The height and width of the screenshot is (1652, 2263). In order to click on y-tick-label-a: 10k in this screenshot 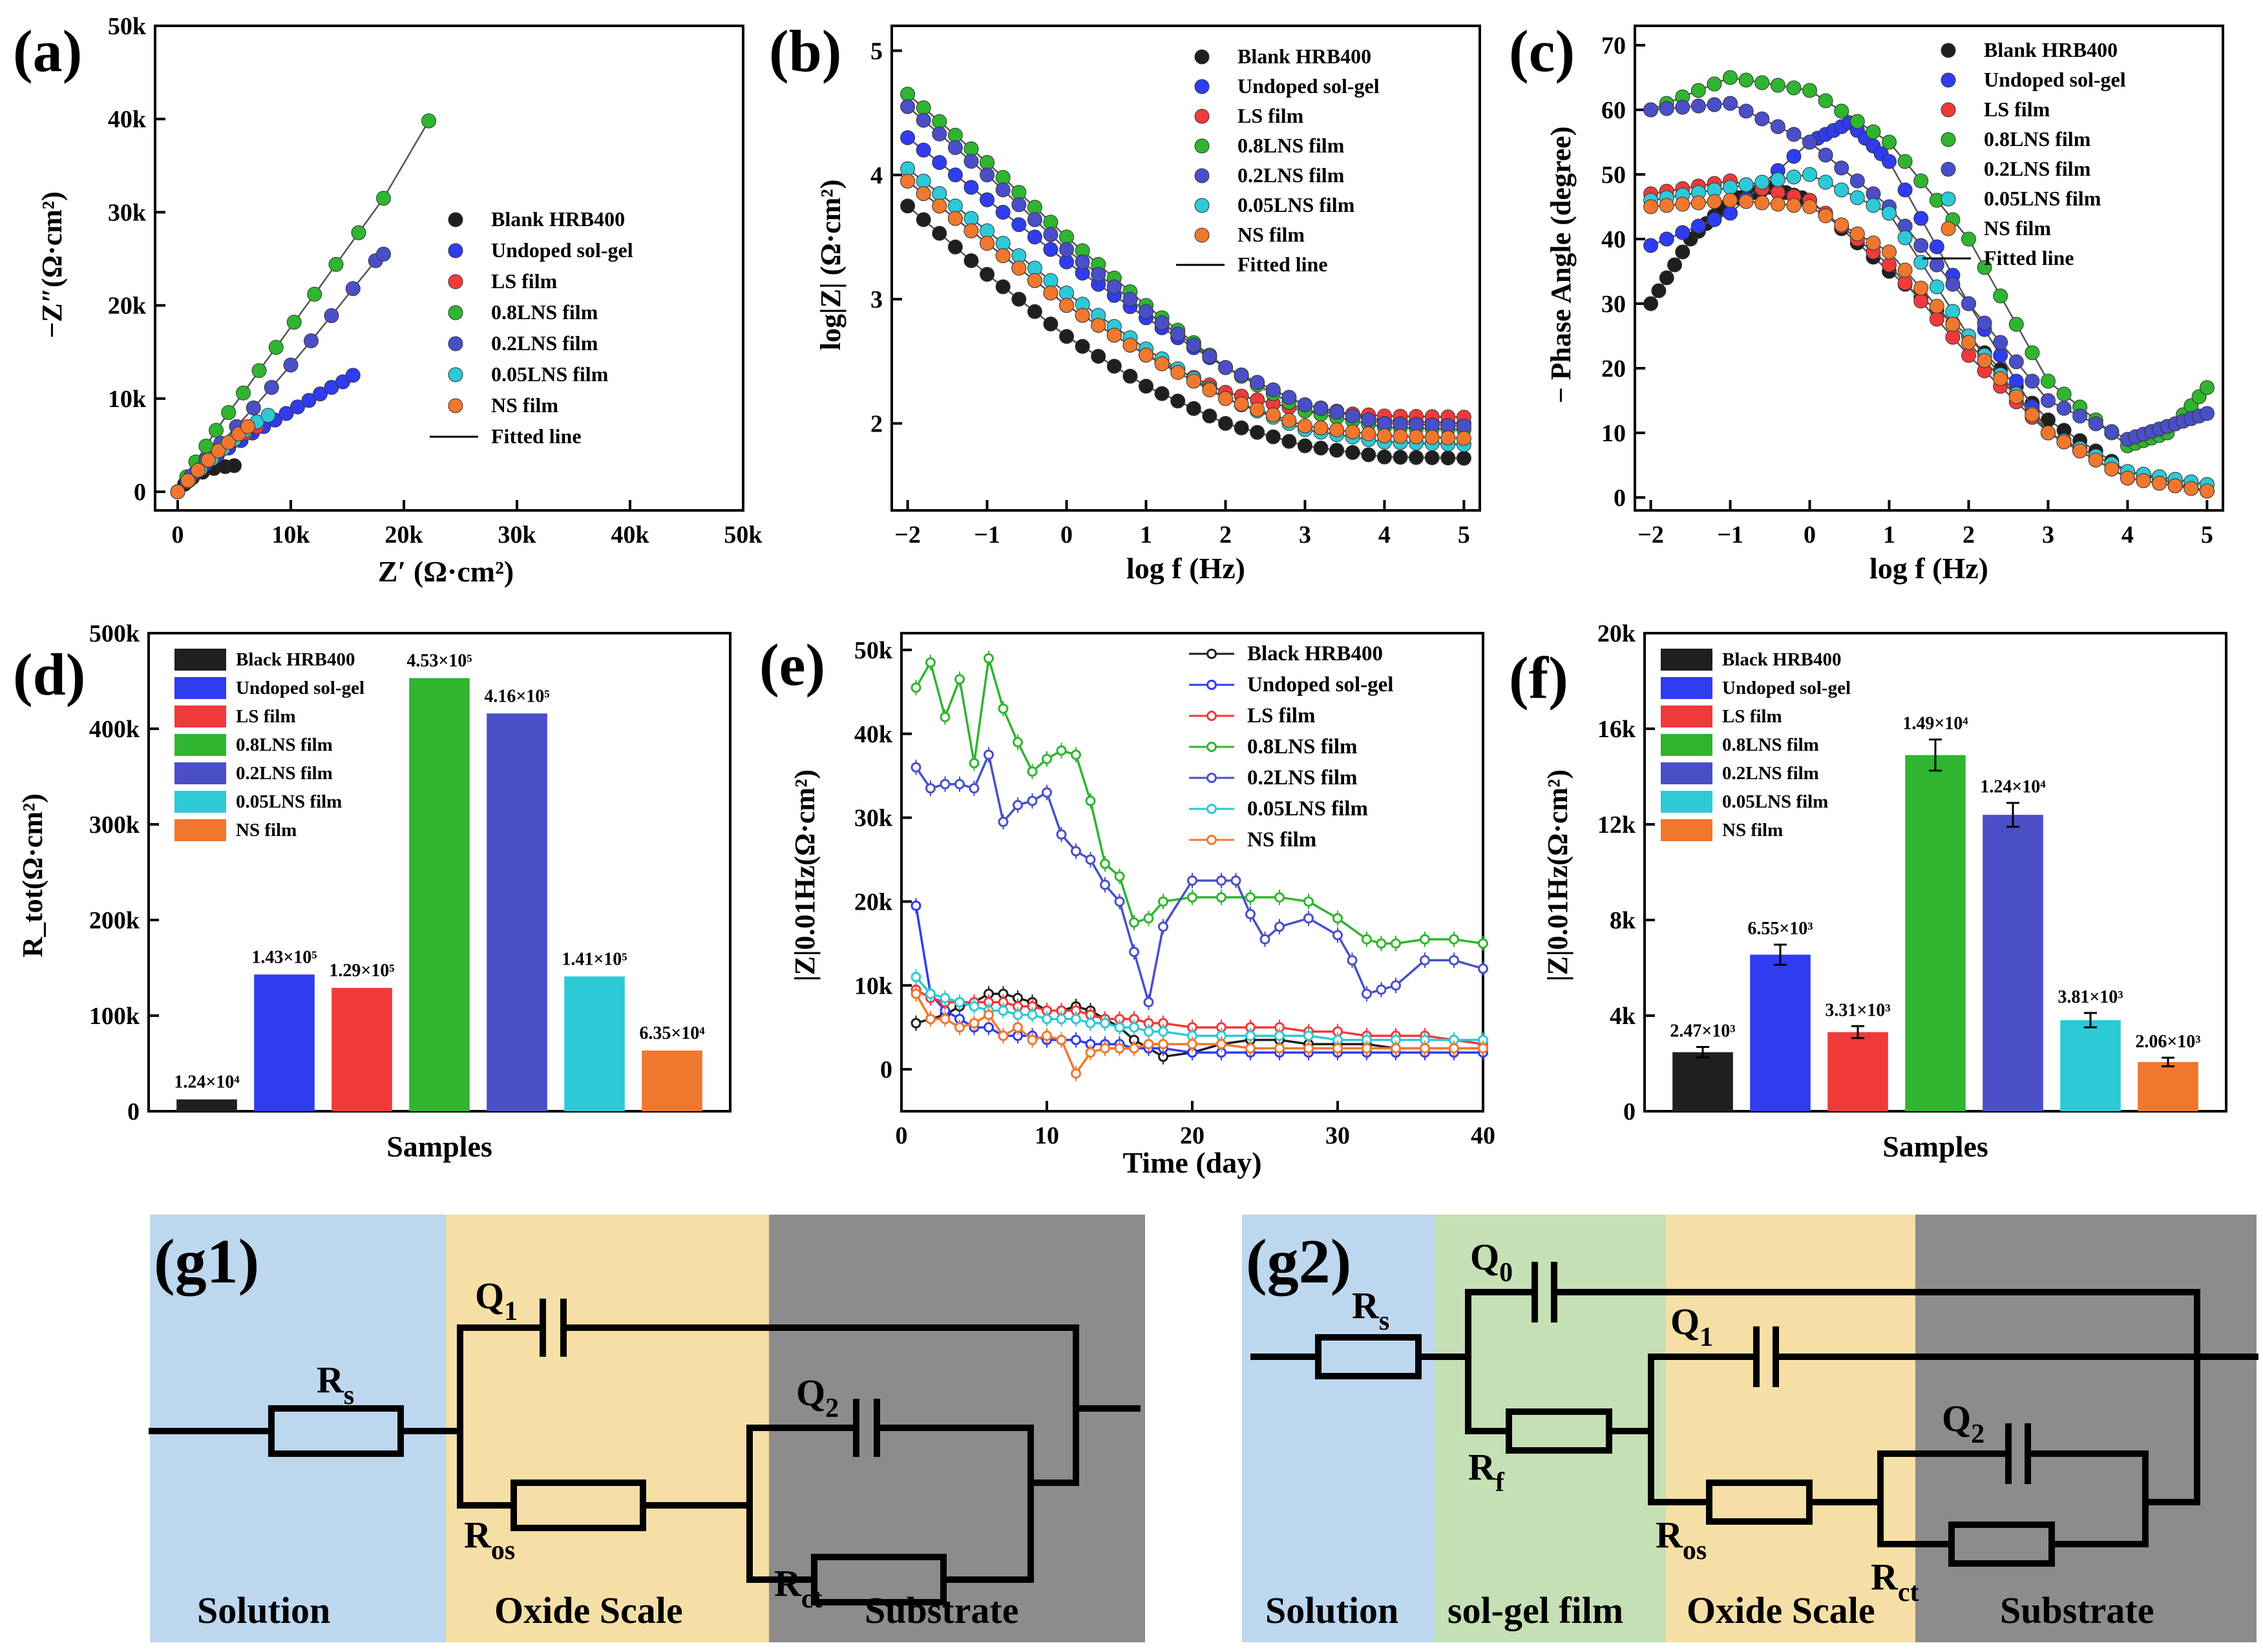, I will do `click(127, 399)`.